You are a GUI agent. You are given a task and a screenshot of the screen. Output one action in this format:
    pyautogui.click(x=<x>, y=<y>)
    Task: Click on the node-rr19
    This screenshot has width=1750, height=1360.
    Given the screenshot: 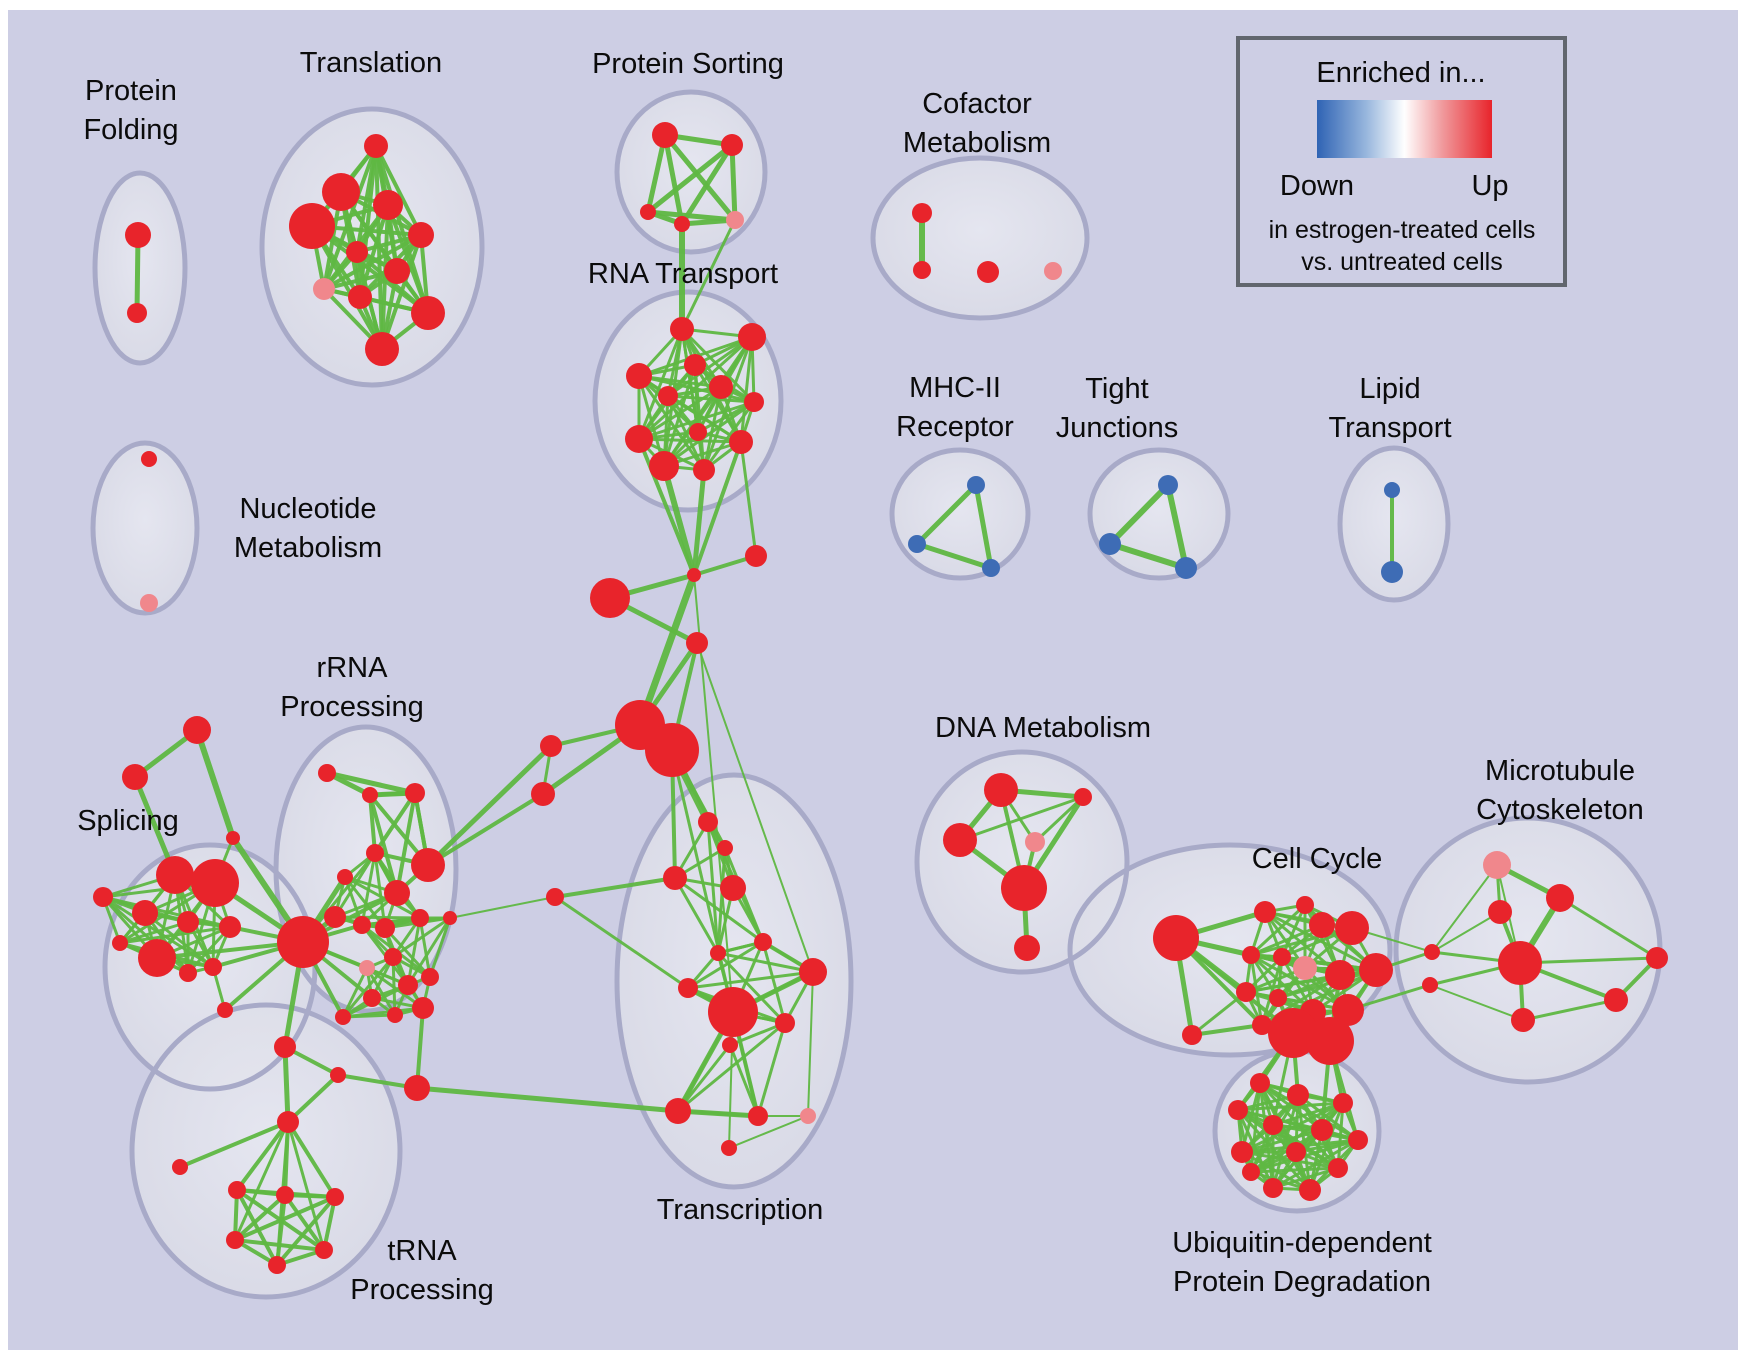 What is the action you would take?
    pyautogui.click(x=395, y=1015)
    